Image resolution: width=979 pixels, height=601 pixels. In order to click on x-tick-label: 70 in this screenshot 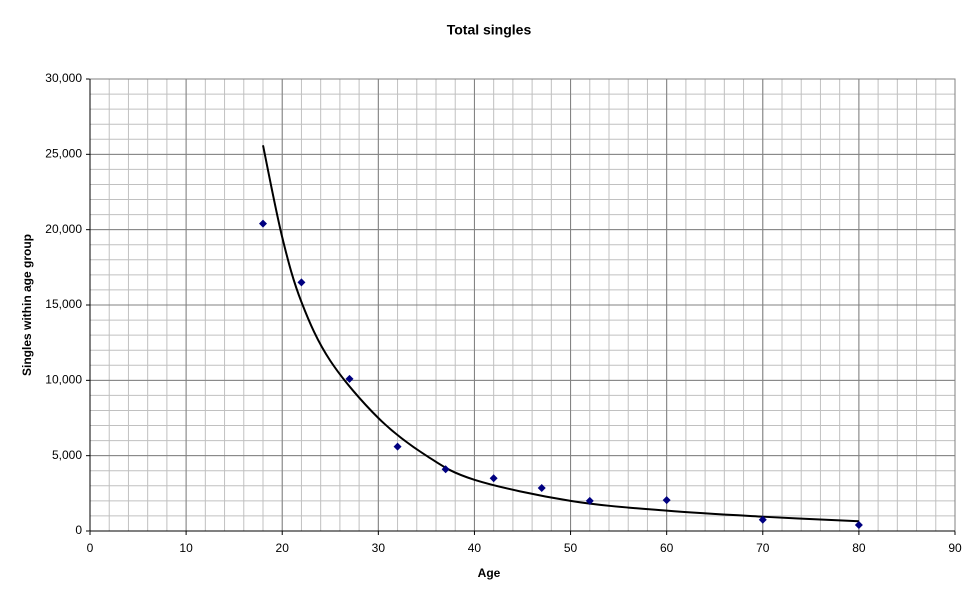, I will do `click(763, 548)`.